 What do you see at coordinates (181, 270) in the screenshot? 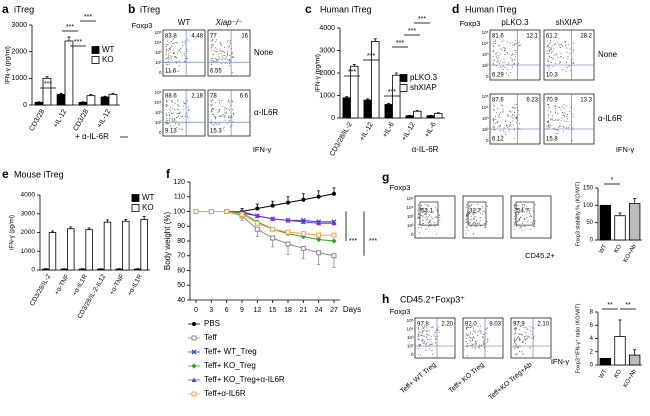
I see `y-tick-label: 60` at bounding box center [181, 270].